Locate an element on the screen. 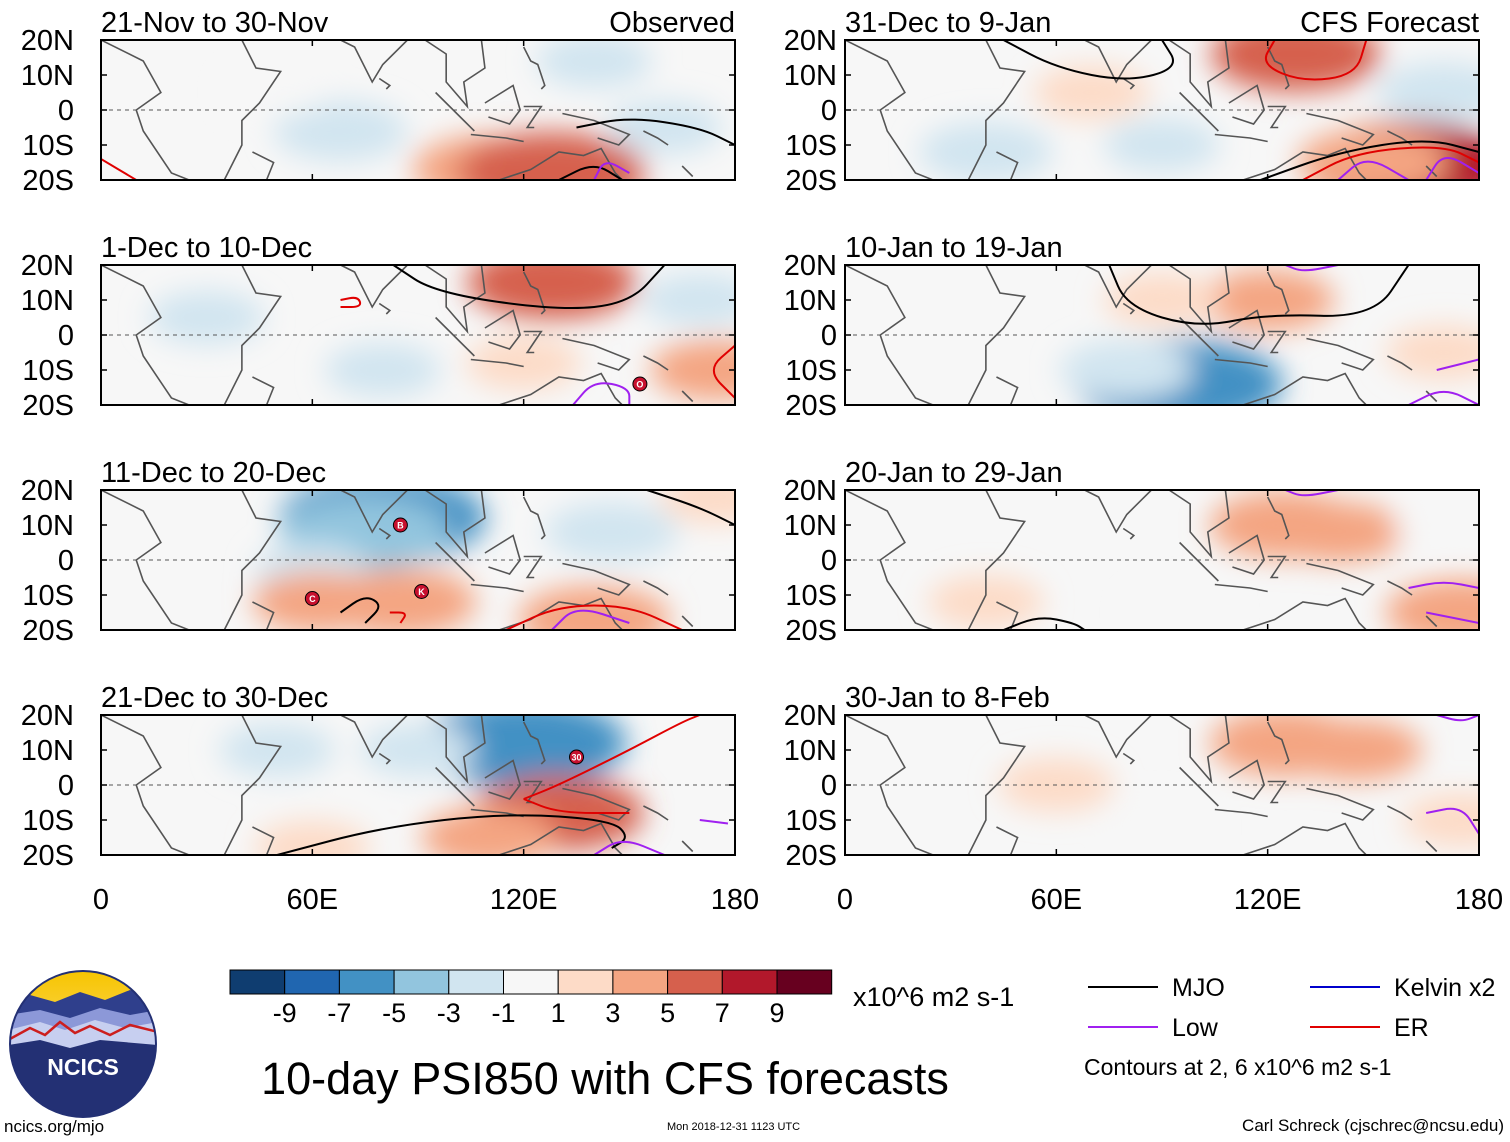 The height and width of the screenshot is (1142, 1510). column-header: Observed is located at coordinates (672, 23).